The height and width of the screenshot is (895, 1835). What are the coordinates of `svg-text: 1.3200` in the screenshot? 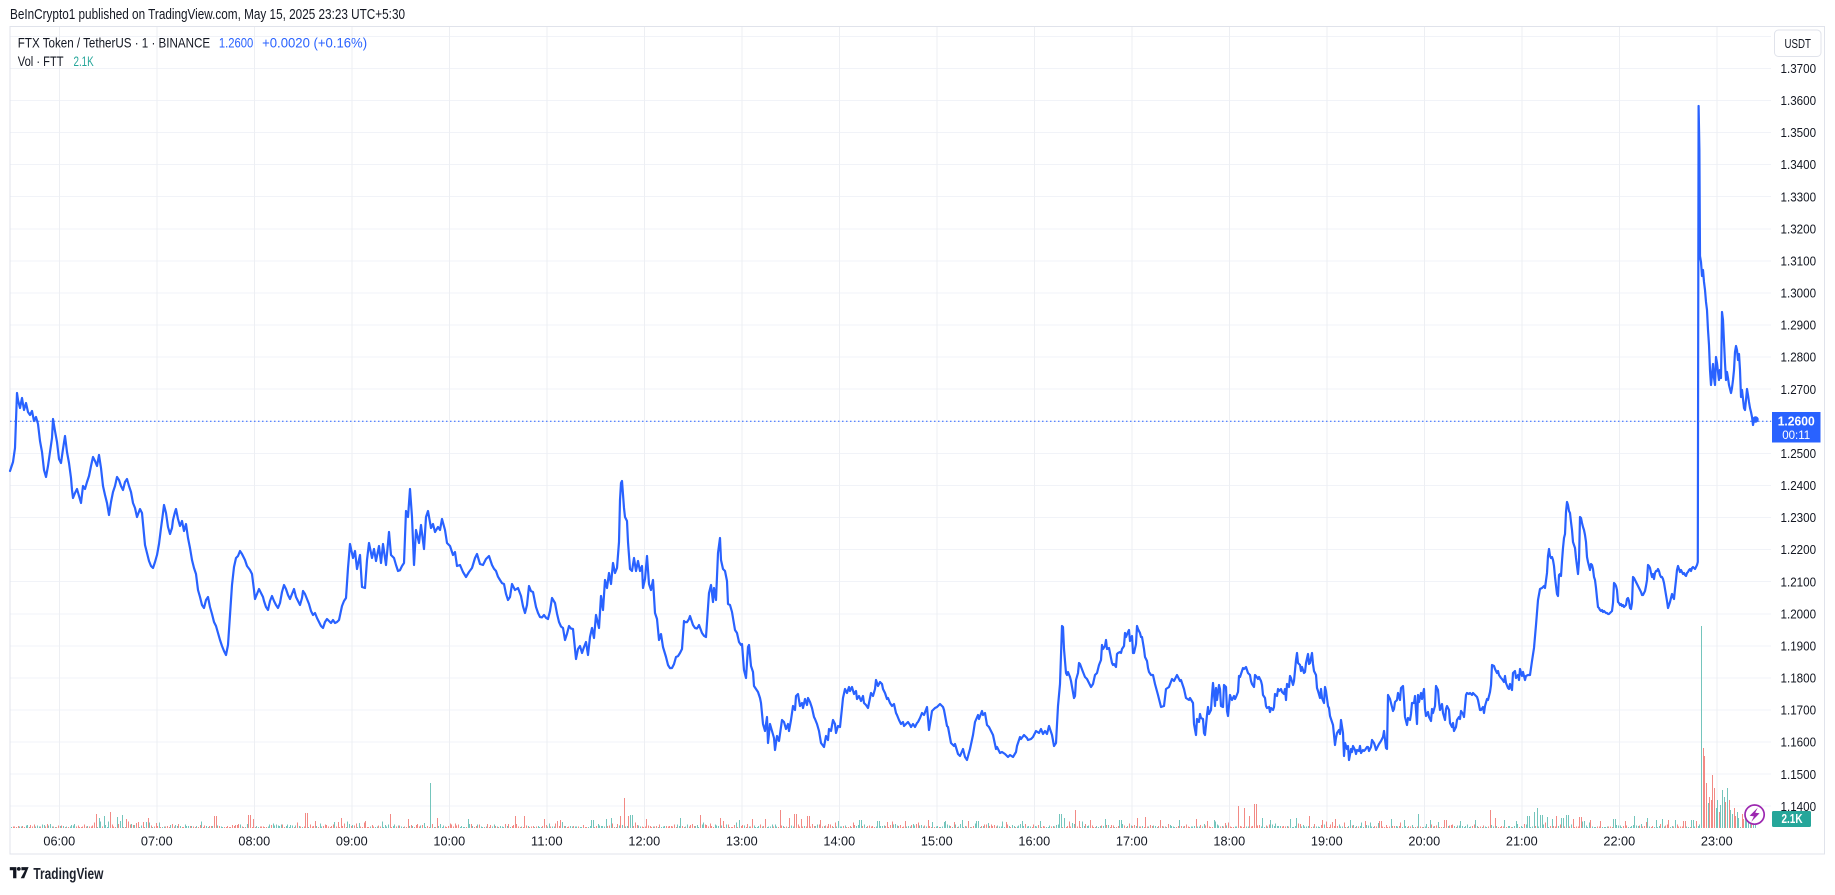 It's located at (1799, 228).